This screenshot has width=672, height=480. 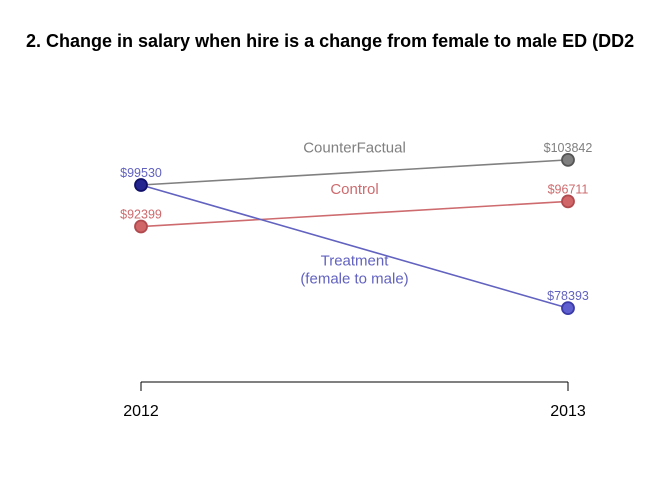 What do you see at coordinates (568, 189) in the screenshot?
I see `control-value-label-2013: $96711` at bounding box center [568, 189].